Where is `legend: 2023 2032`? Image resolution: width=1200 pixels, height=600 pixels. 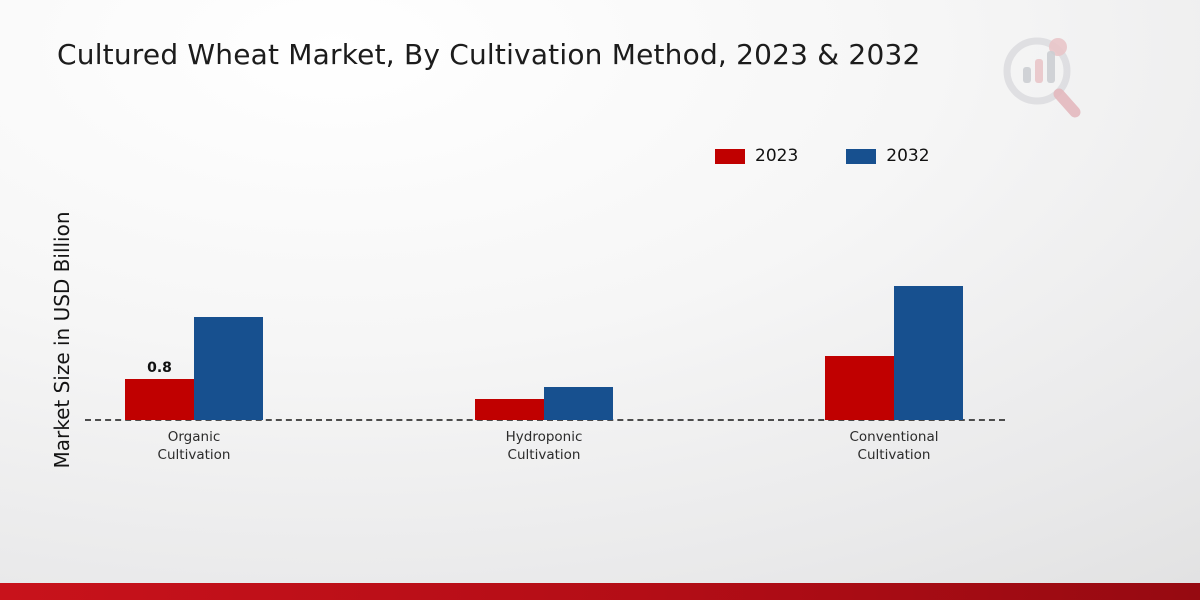 legend: 2023 2032 is located at coordinates (822, 156).